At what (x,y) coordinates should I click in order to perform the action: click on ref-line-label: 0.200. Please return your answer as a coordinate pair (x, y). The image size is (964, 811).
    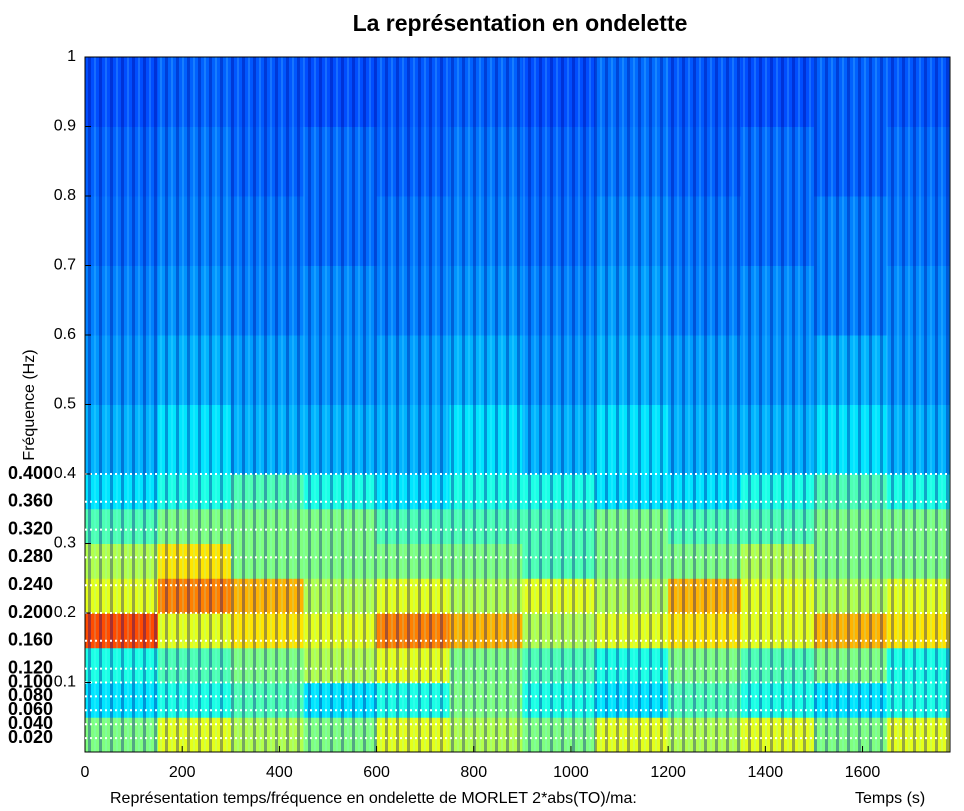
    Looking at the image, I should click on (30, 612).